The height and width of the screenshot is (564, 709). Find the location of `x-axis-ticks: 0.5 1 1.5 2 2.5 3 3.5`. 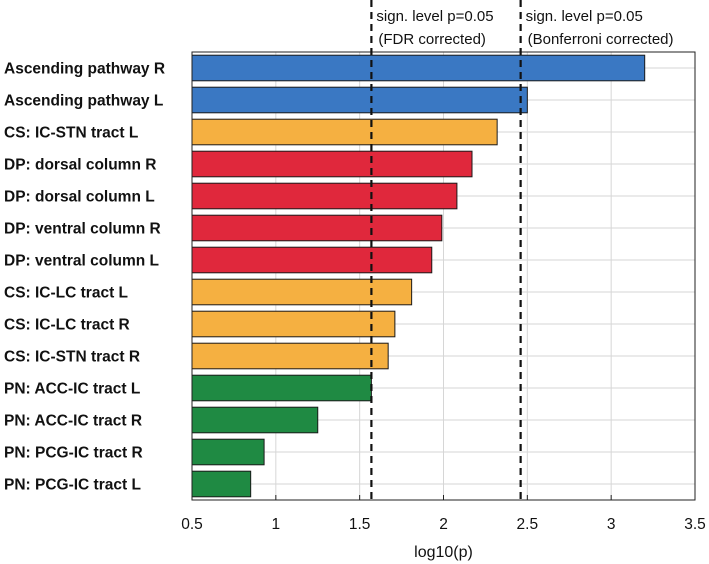

x-axis-ticks: 0.5 1 1.5 2 2.5 3 3.5 is located at coordinates (443, 514).